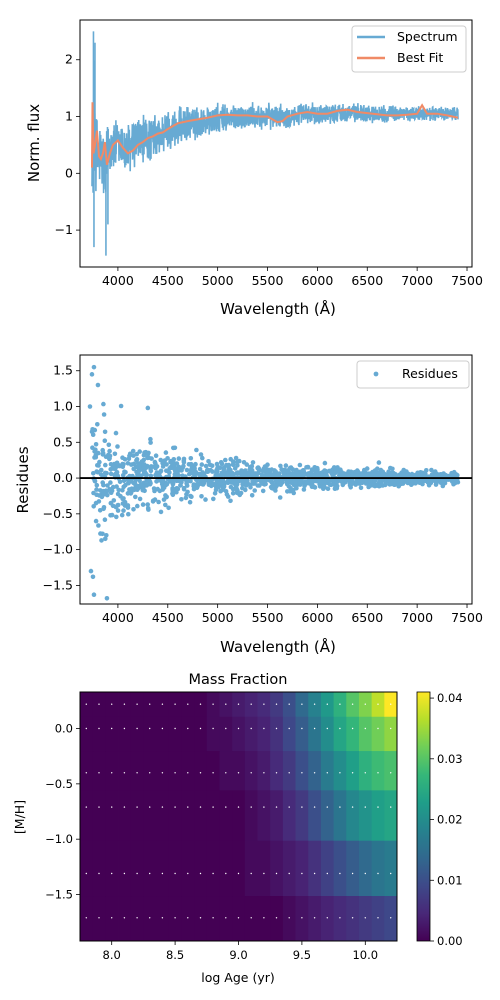  I want to click on residues-xtick-label: 7500, so click(467, 617).